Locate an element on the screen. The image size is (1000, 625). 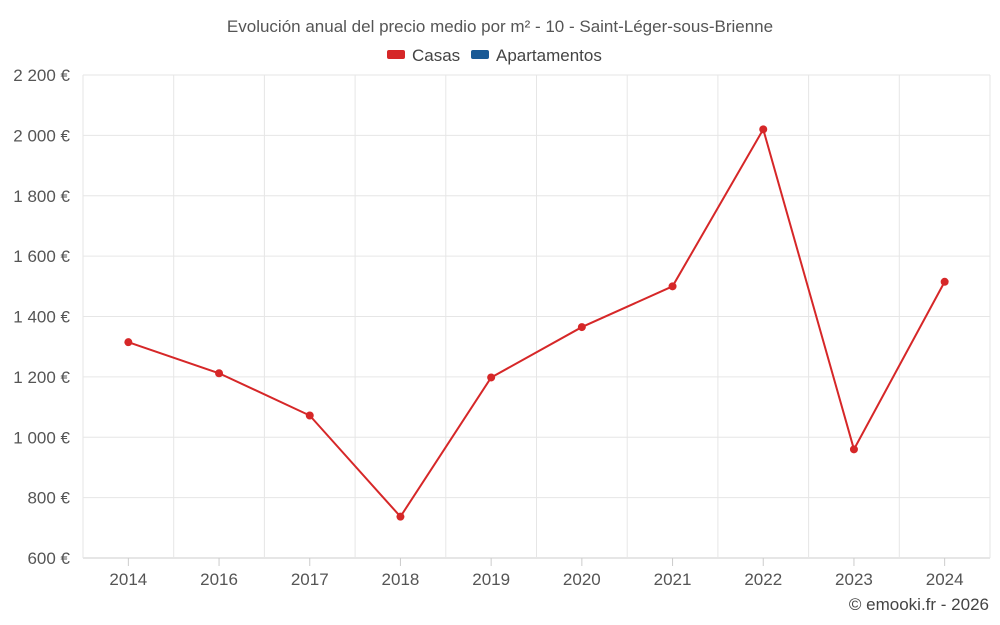
x-tick-label: 2016 is located at coordinates (219, 579).